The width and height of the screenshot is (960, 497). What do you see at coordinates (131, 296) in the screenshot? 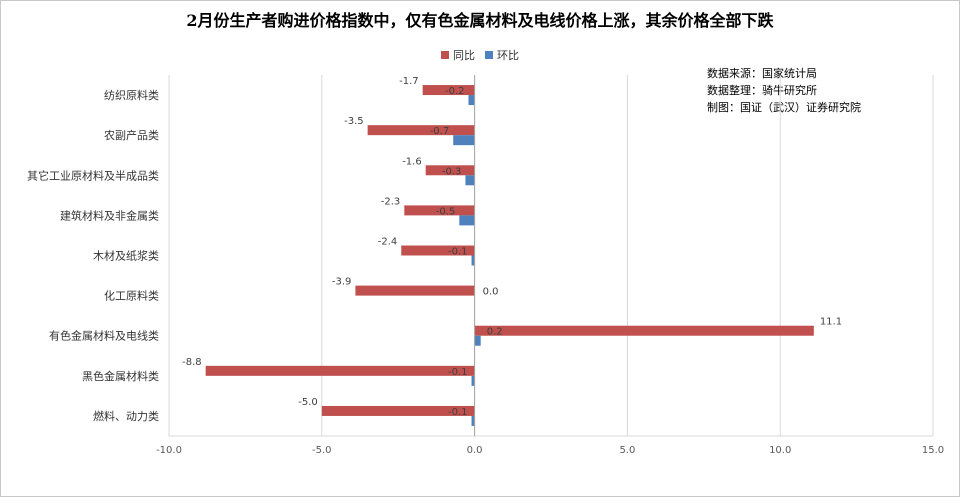
I see `category-label-5: 化工原料类` at bounding box center [131, 296].